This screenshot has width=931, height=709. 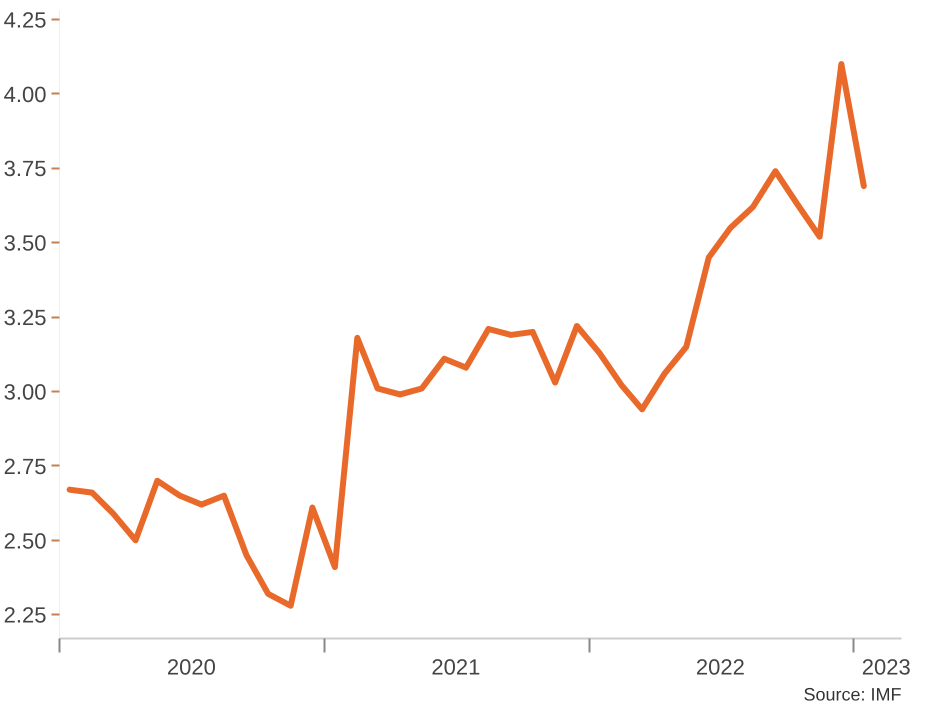 What do you see at coordinates (25, 243) in the screenshot?
I see `y-tick-label: 3.50` at bounding box center [25, 243].